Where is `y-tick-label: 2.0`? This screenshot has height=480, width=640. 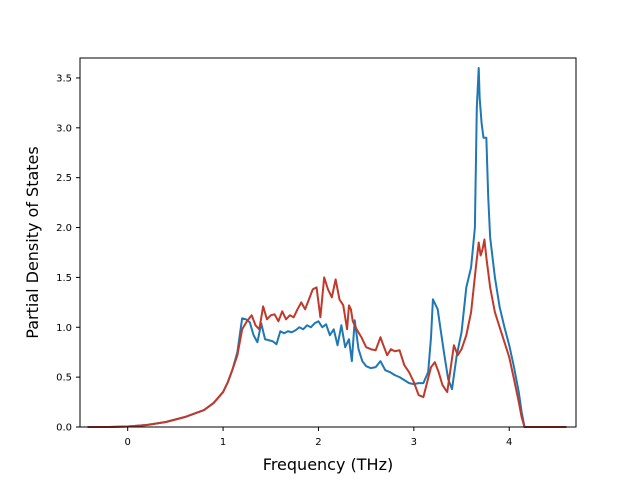 y-tick-label: 2.0 is located at coordinates (64, 228).